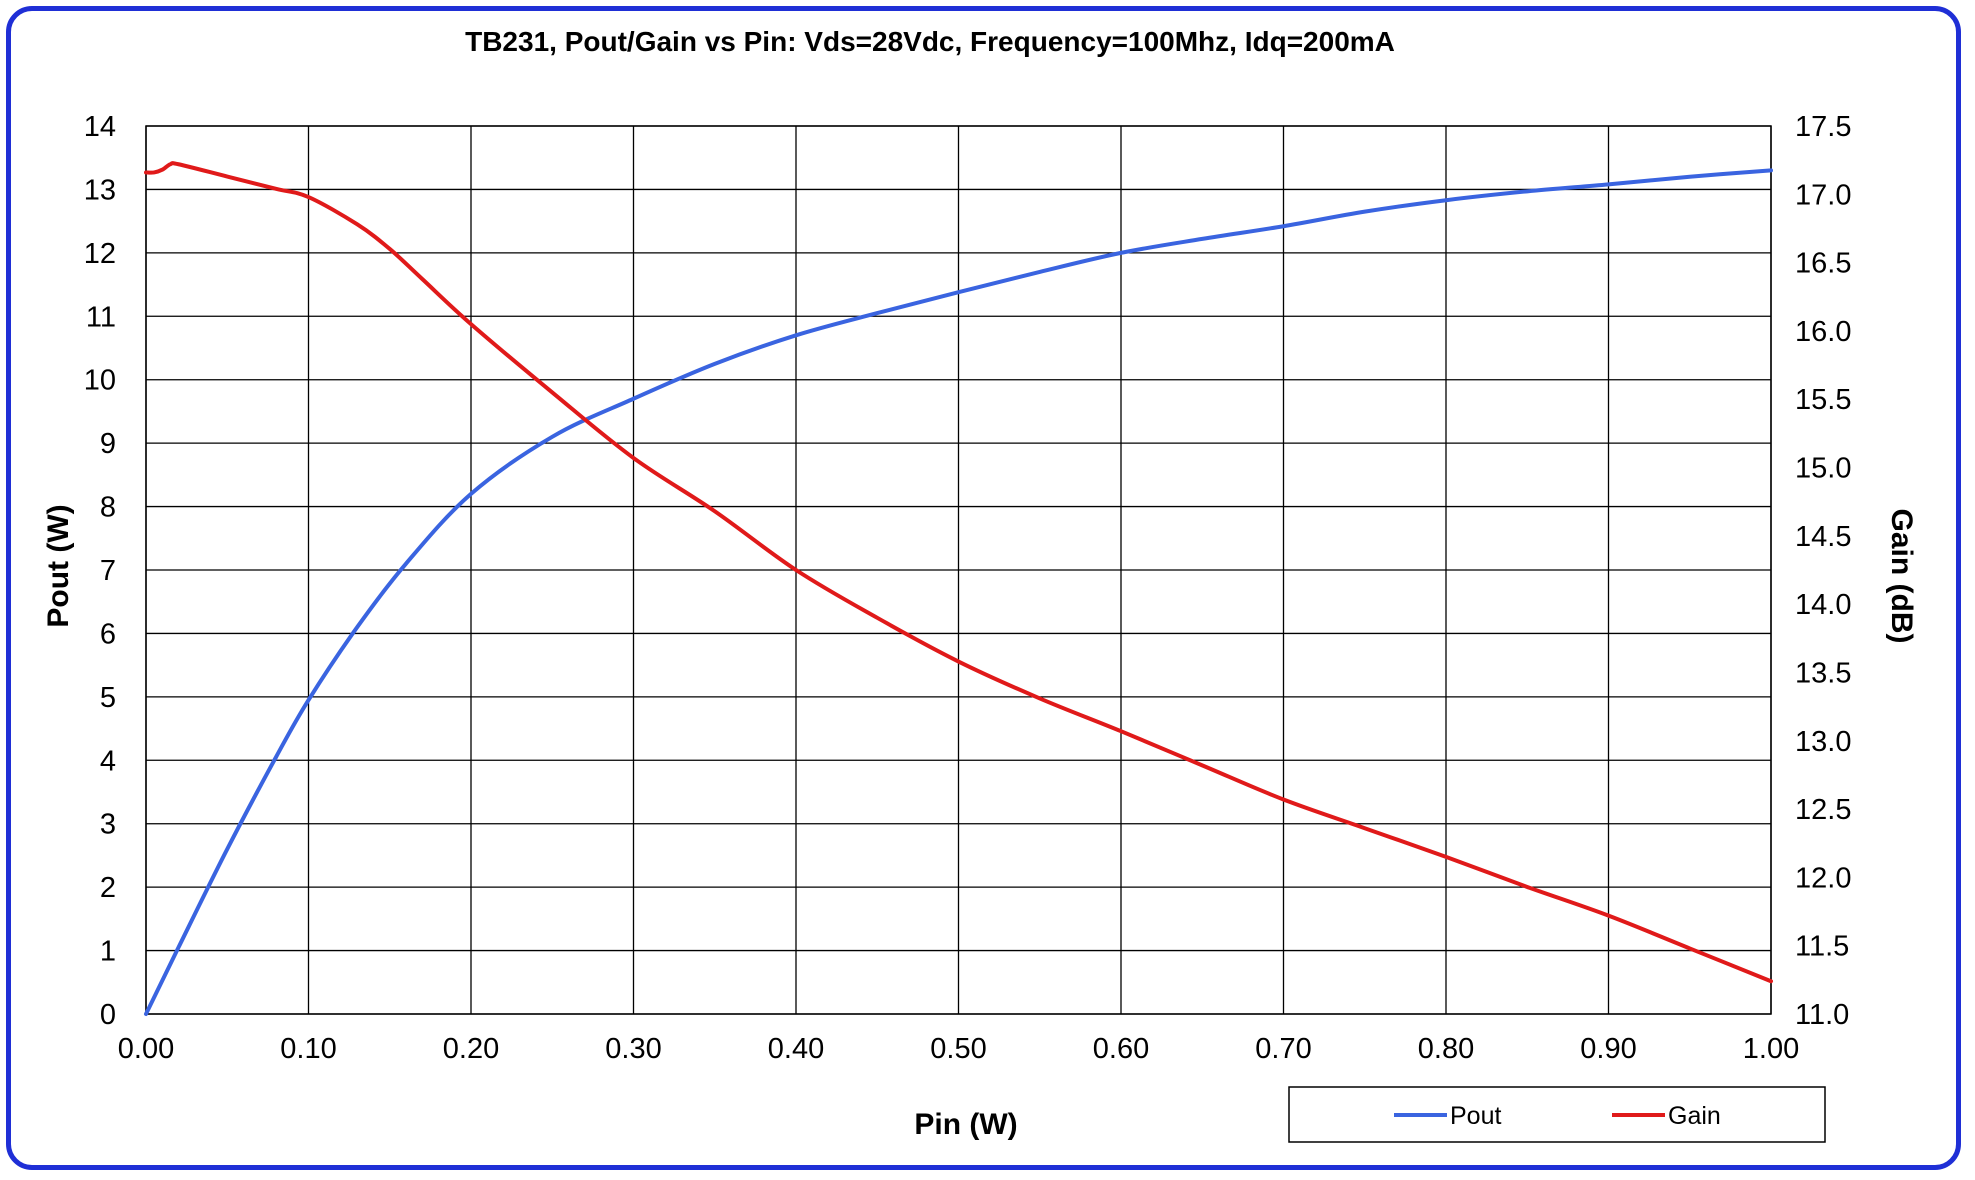 The image size is (1975, 1180). What do you see at coordinates (1823, 195) in the screenshot?
I see `y2-tick-label: 17.0` at bounding box center [1823, 195].